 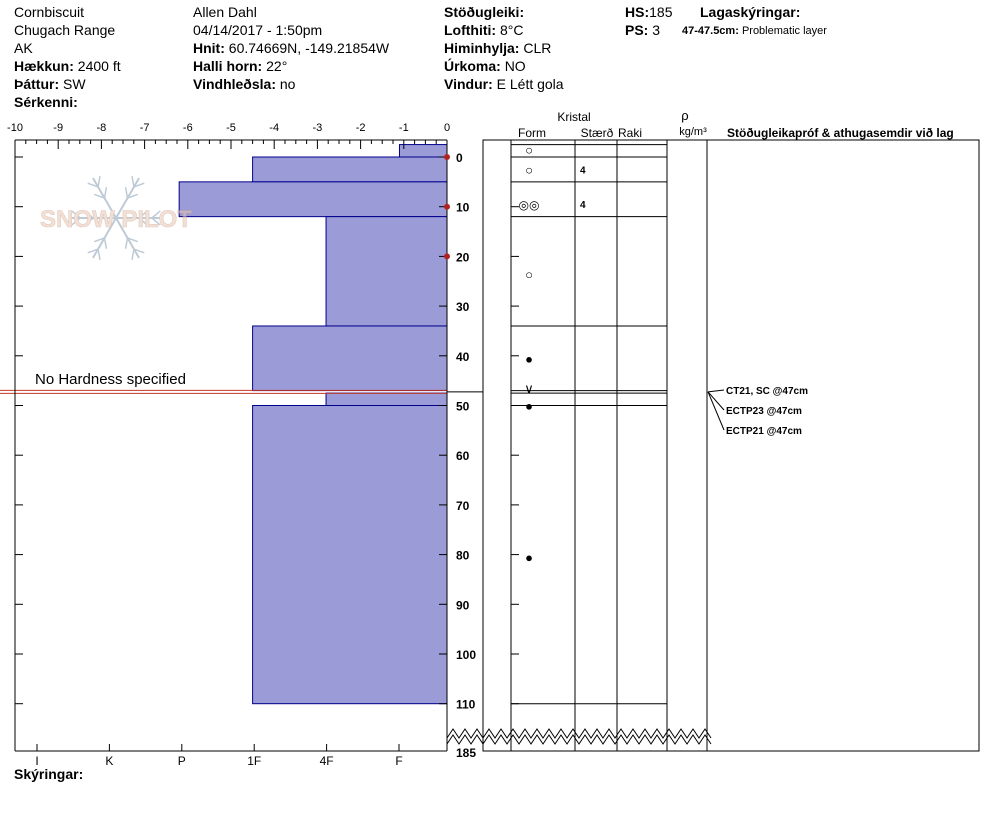 I want to click on elevation: Hækkun: 2400 ft, so click(x=67, y=66).